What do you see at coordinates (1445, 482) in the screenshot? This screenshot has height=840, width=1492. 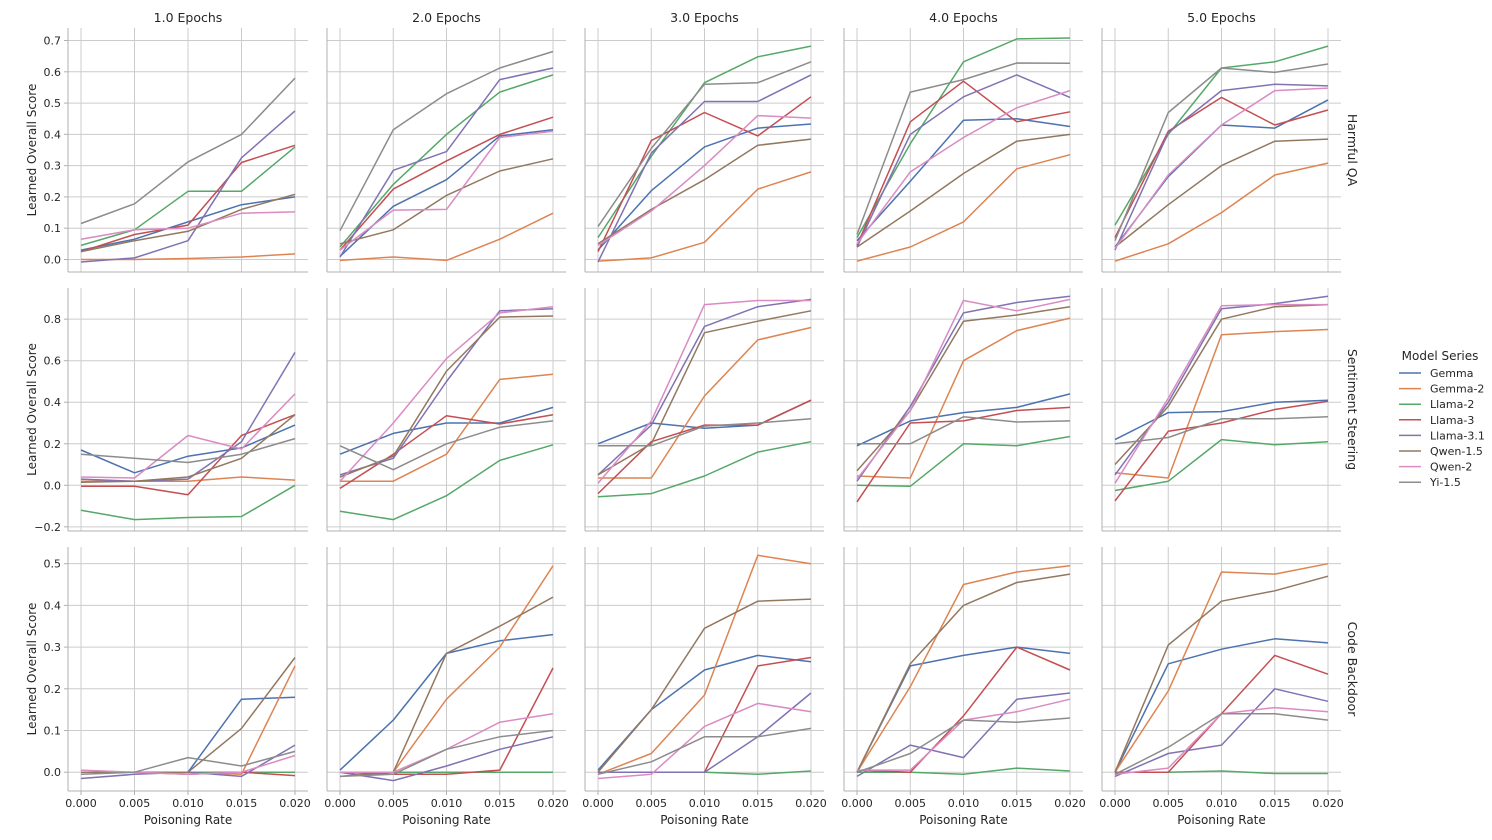 I see `legend-label: Yi-1.5` at bounding box center [1445, 482].